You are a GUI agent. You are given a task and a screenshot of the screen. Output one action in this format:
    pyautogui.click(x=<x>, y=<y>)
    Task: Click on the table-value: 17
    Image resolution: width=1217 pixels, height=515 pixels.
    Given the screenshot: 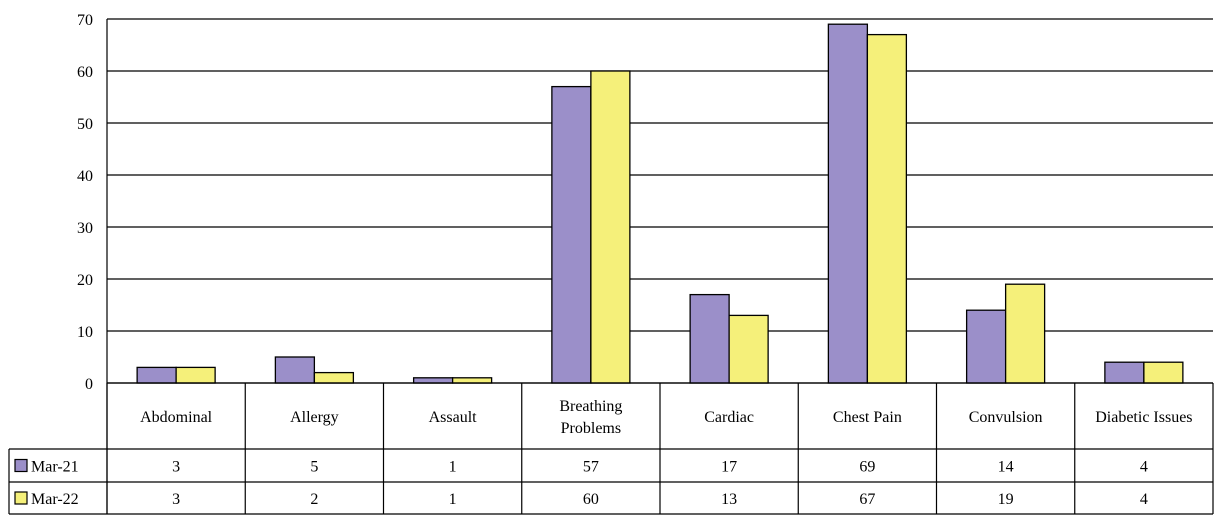 What is the action you would take?
    pyautogui.click(x=729, y=467)
    